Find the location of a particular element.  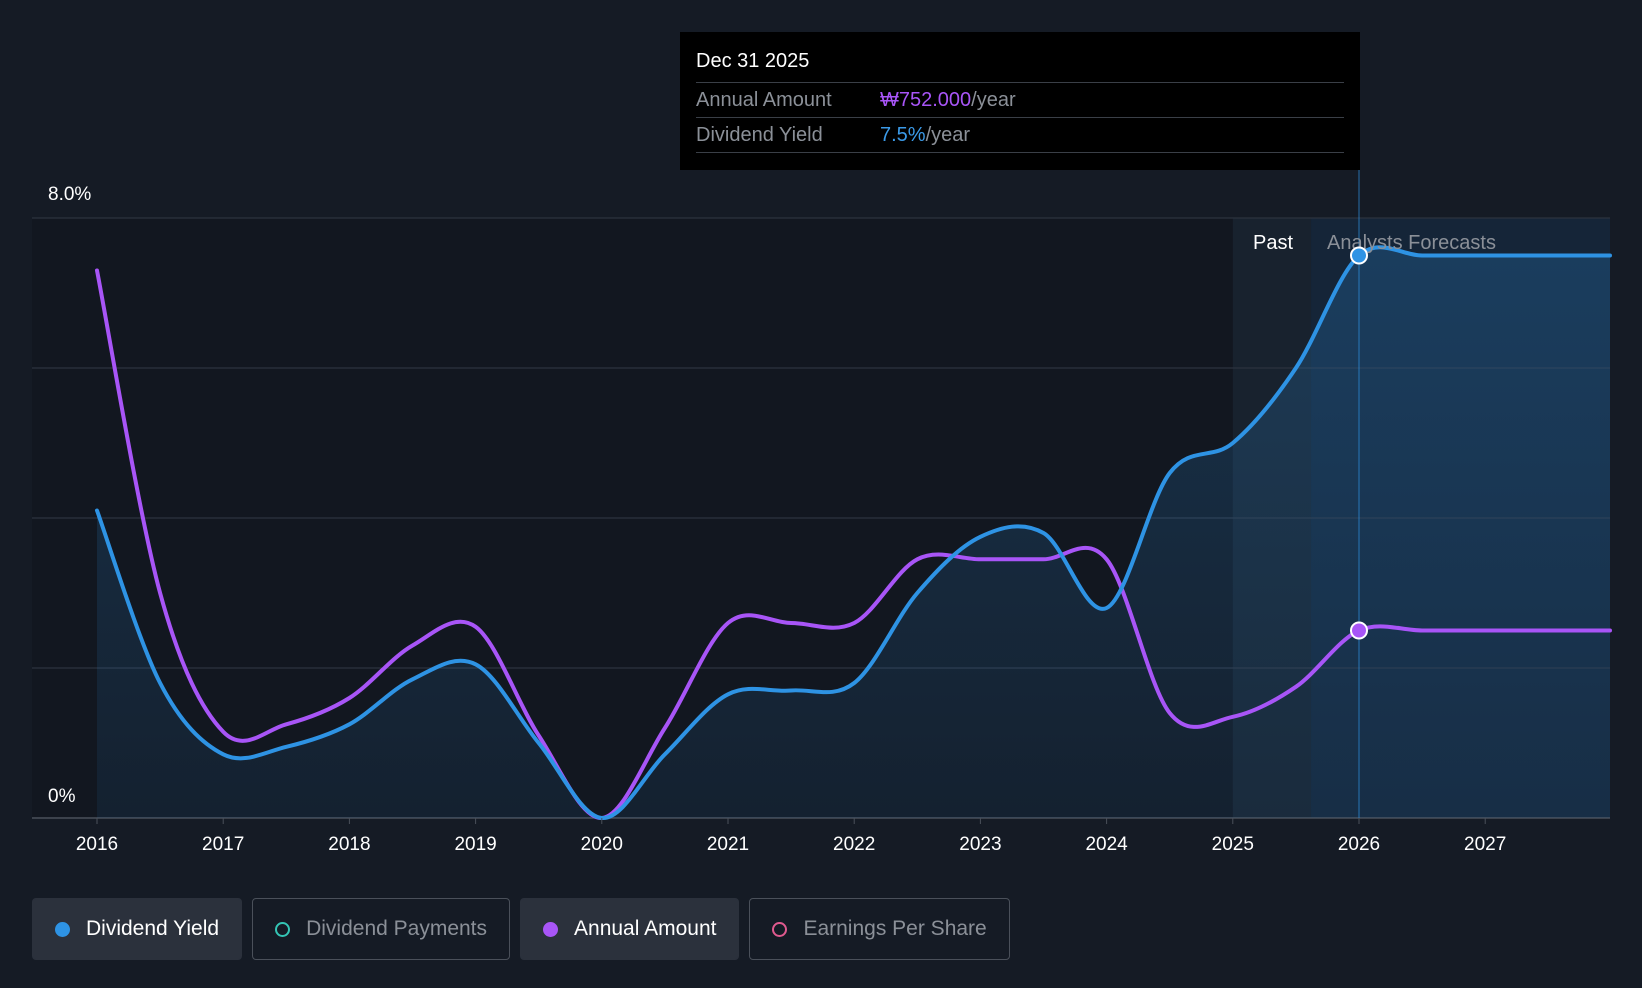

x-tick-label: 2026 is located at coordinates (1359, 844).